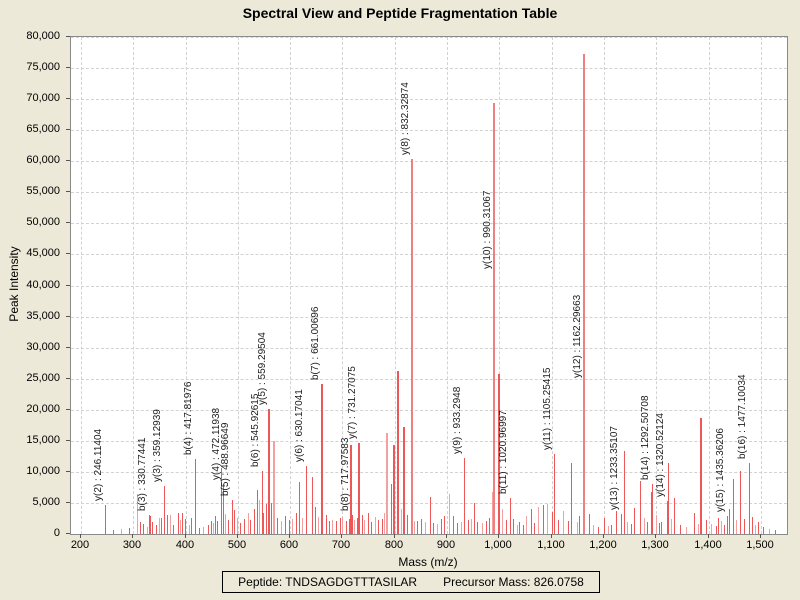 The height and width of the screenshot is (600, 800). I want to click on fragment-ion-label: b(11) : 1020.96997, so click(503, 452).